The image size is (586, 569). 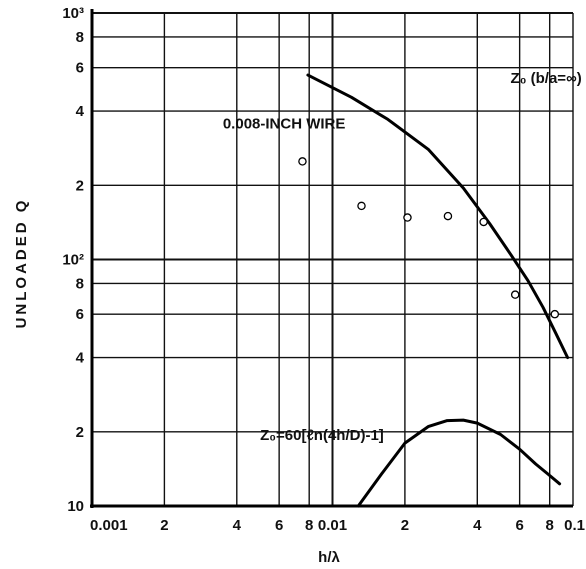 I want to click on y-tick-label: 10, so click(x=75, y=506).